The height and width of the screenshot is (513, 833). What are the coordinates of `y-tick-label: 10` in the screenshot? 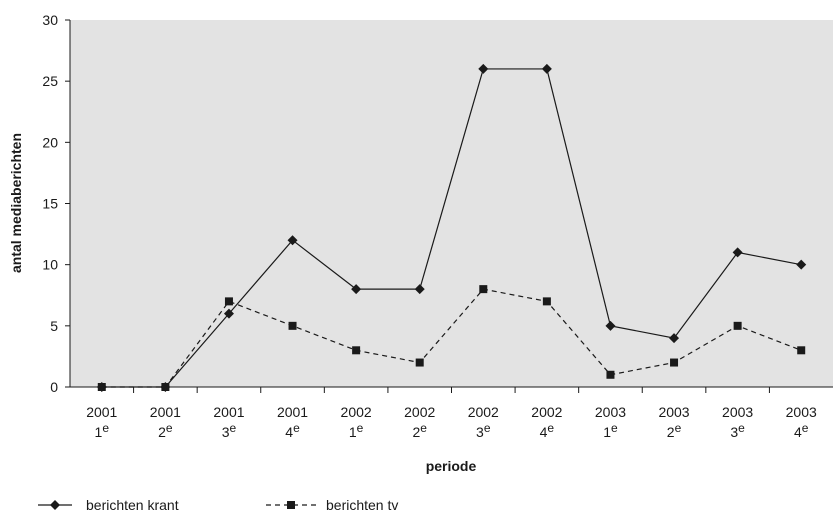 It's located at (50, 265).